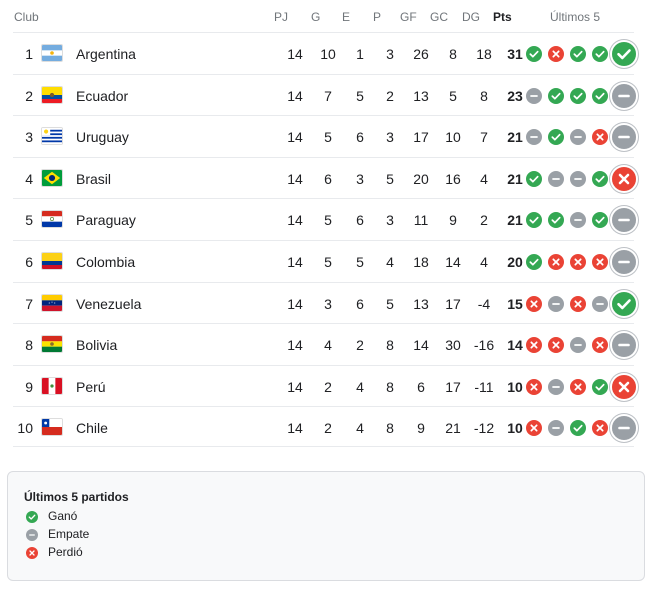  Describe the element at coordinates (324, 302) in the screenshot. I see `table-row: 7 Venezuela 14 3 6 5 13 17 -4 15` at that location.